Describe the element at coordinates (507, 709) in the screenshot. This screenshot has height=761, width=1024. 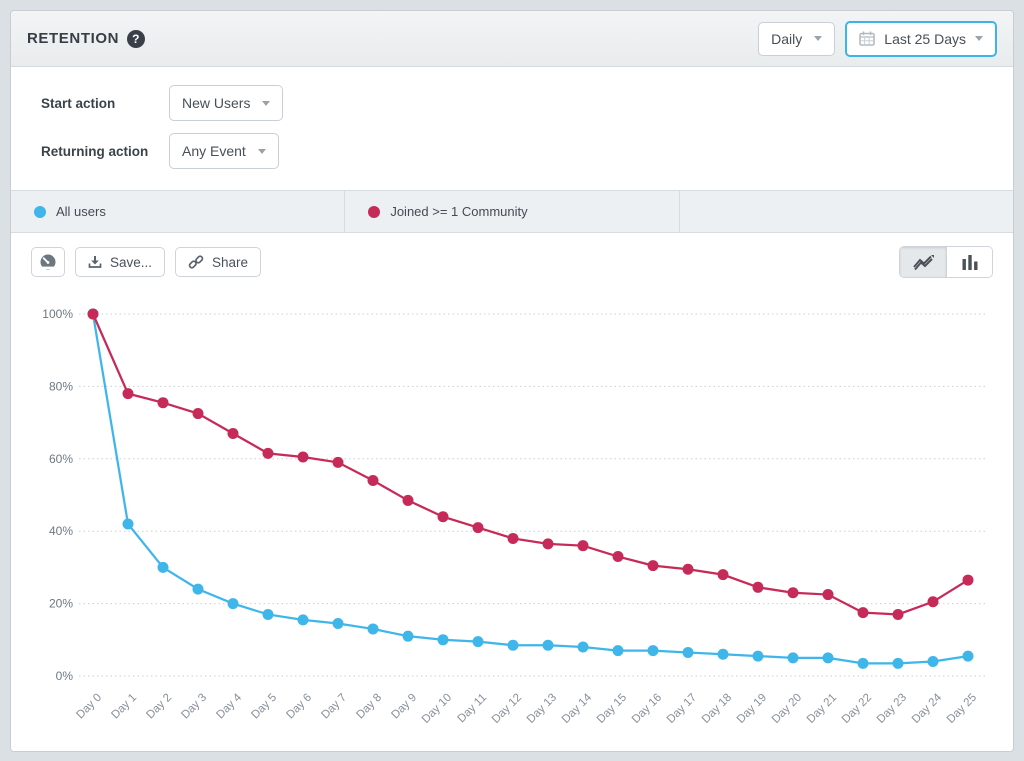
I see `x-axis-tick-label: Day 12` at that location.